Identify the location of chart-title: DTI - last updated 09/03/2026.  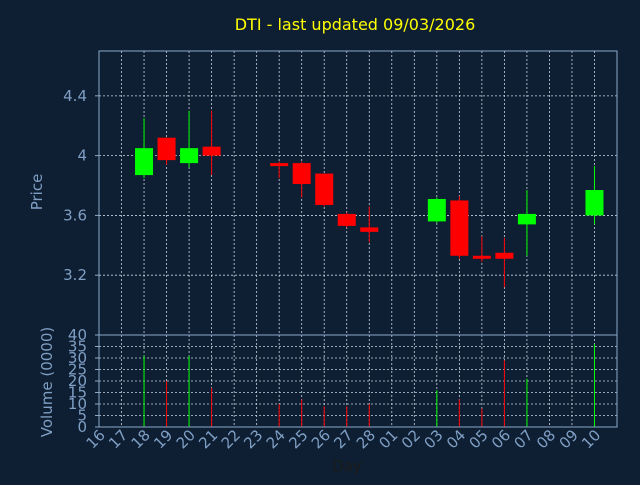
(355, 24).